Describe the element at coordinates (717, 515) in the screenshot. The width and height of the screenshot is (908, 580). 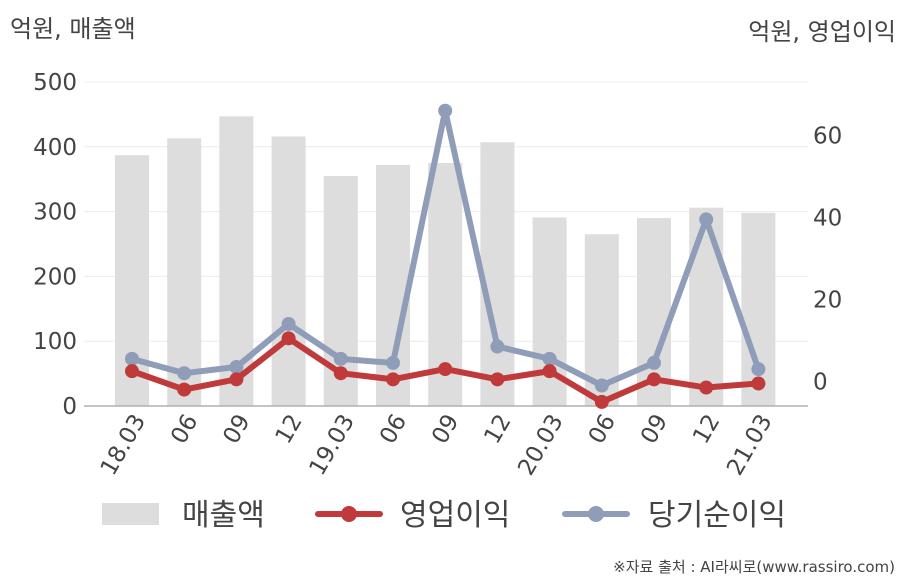
I see `legend-label: 당기순이익` at that location.